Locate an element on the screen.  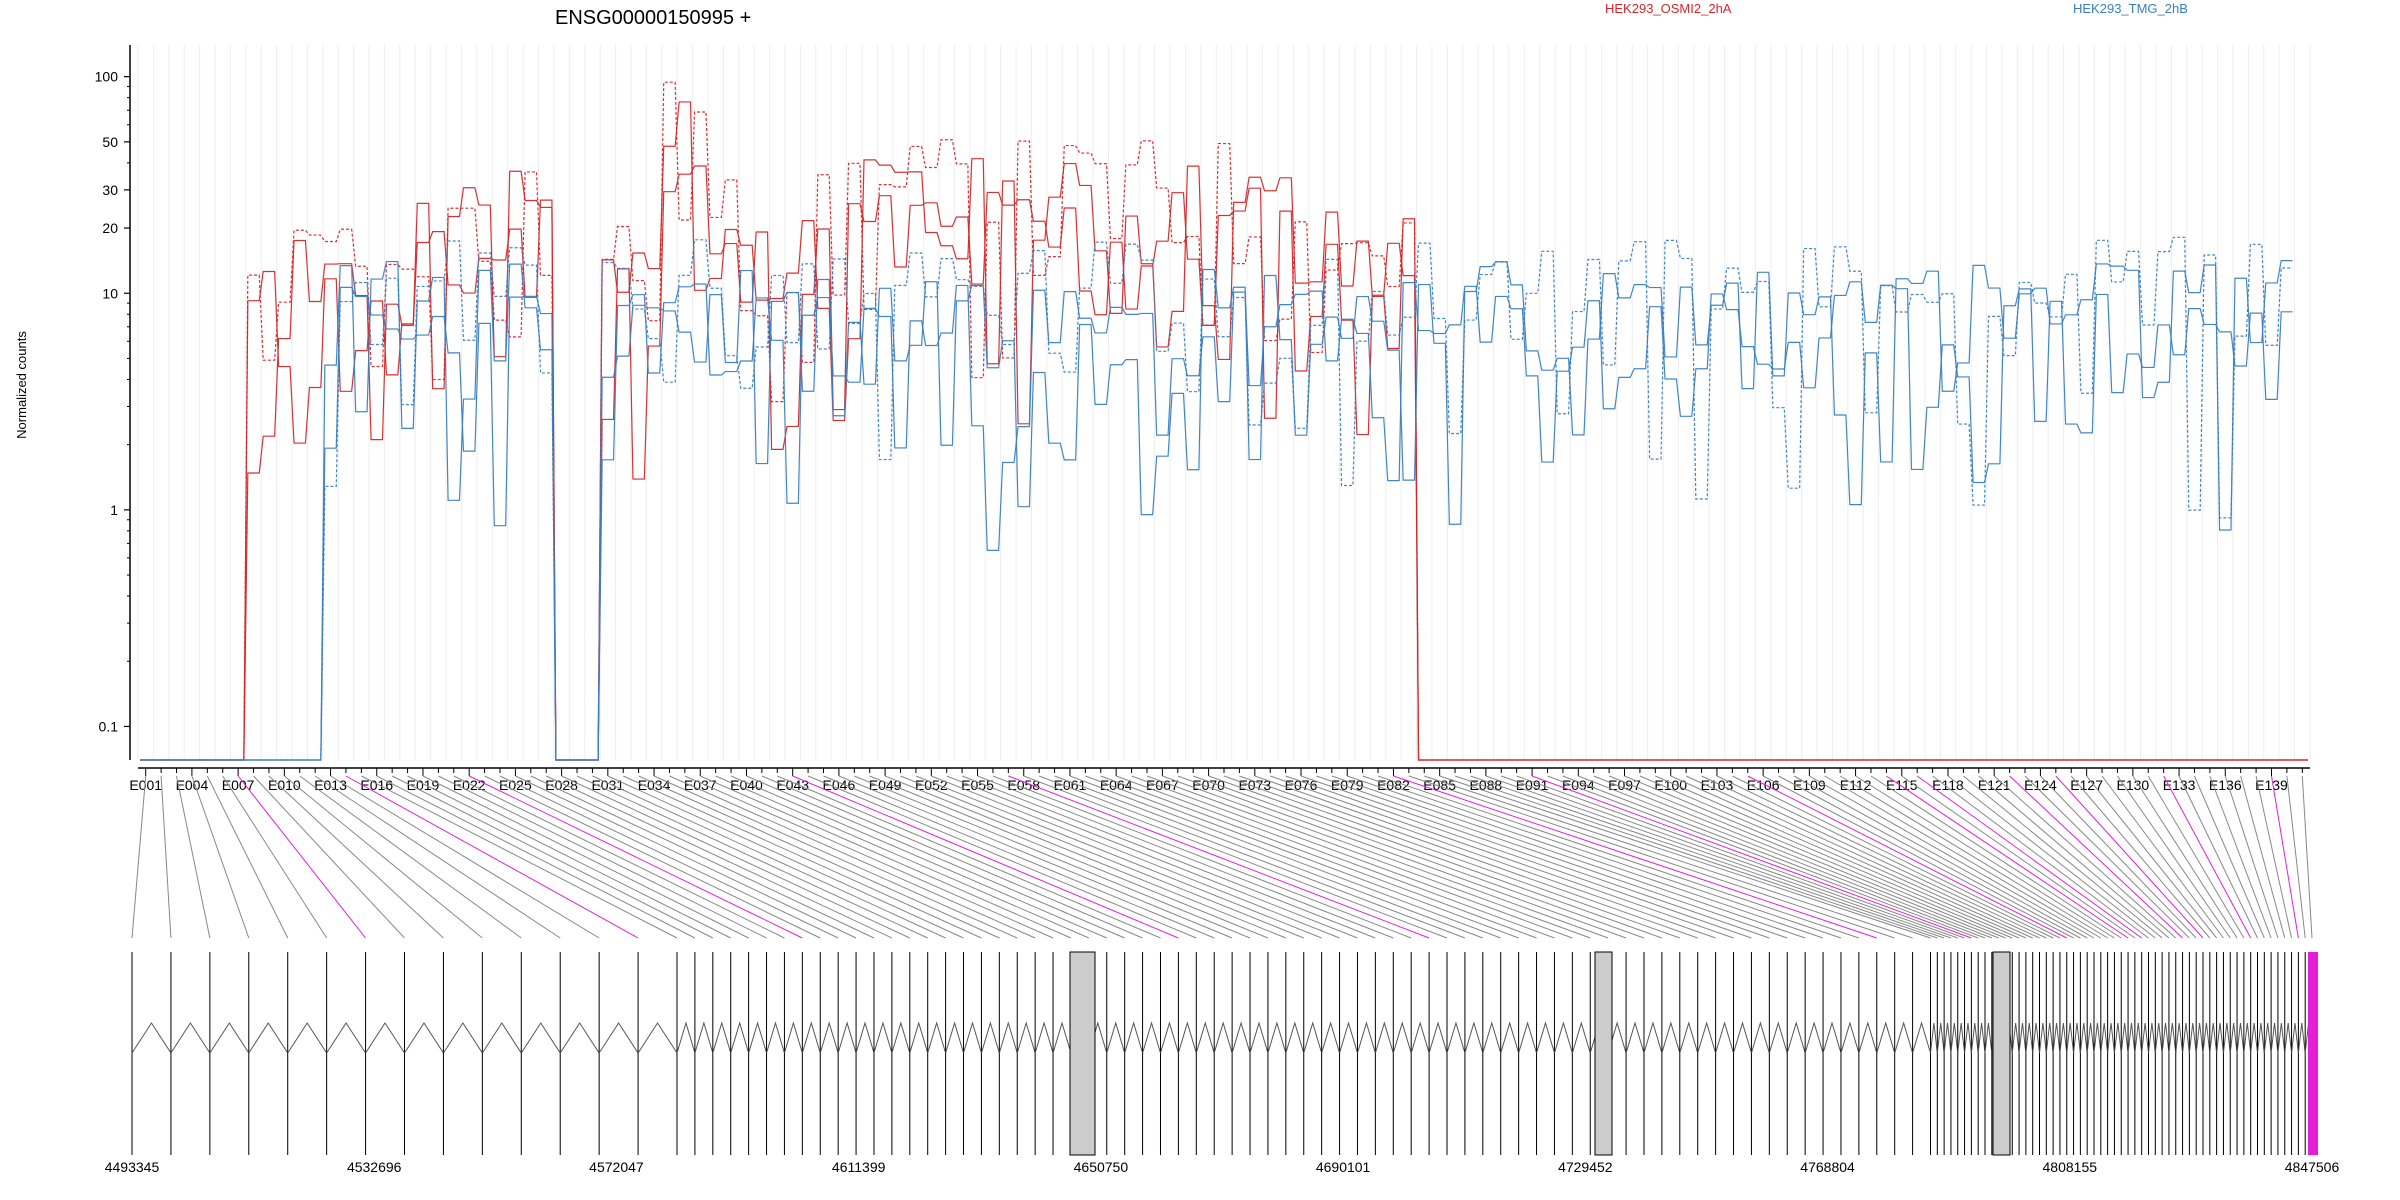
y-axis: 0.1 1 10 20 30 50 100 is located at coordinates (113, 402).